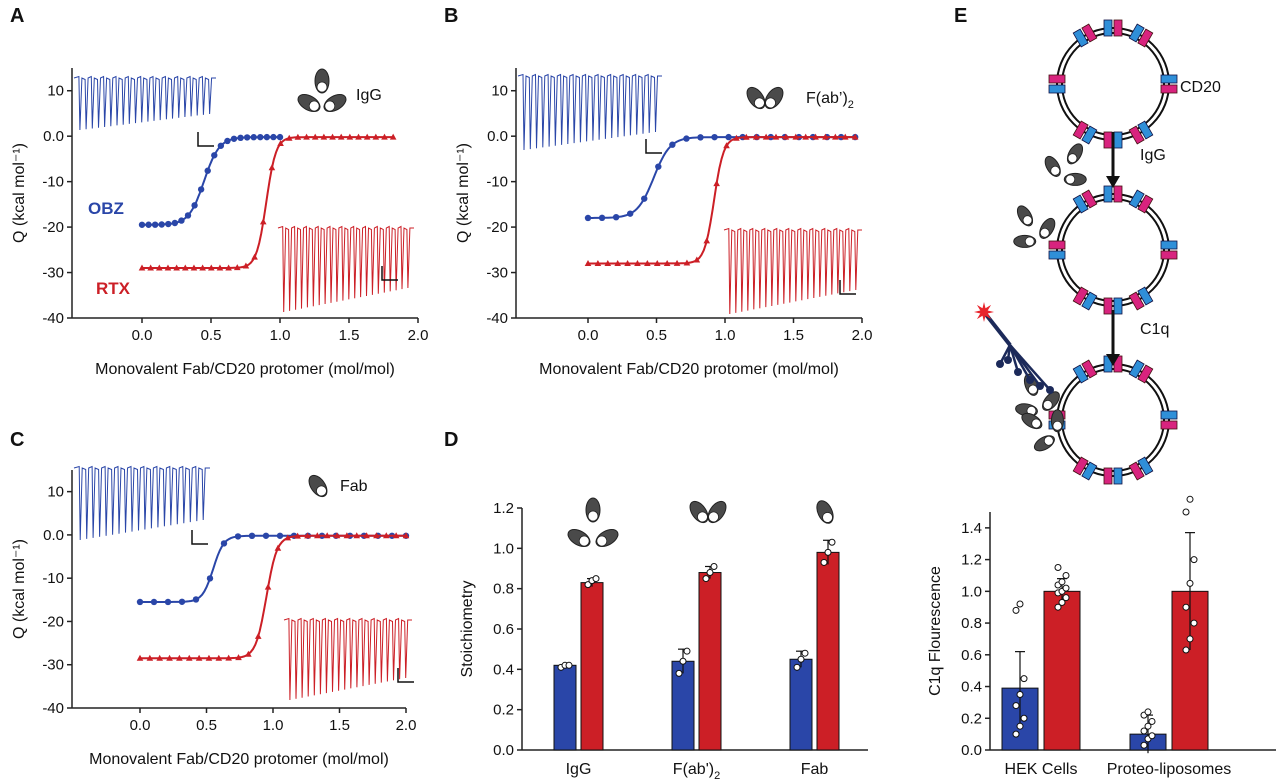 The image size is (1280, 784). I want to click on membrane-outer, so click(1113, 250).